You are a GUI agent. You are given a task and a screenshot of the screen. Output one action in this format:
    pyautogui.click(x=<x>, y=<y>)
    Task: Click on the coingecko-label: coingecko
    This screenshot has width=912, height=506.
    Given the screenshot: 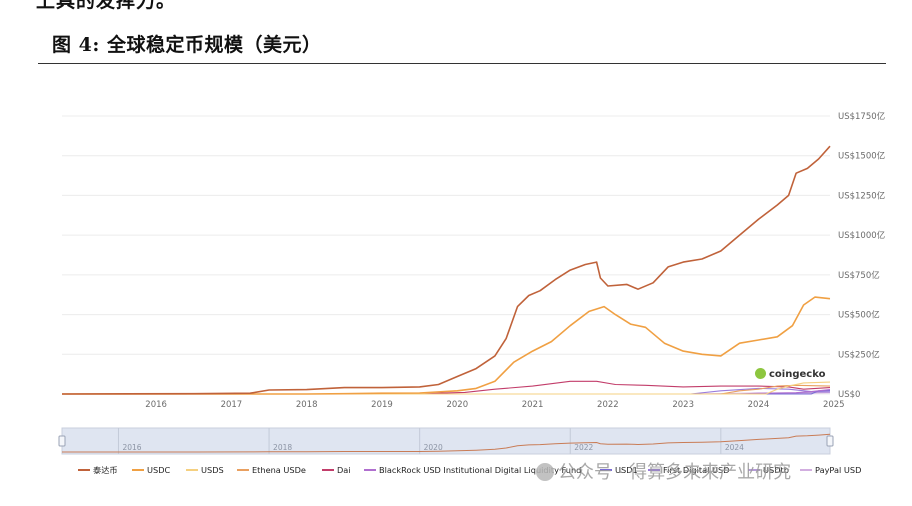 What is the action you would take?
    pyautogui.click(x=797, y=374)
    